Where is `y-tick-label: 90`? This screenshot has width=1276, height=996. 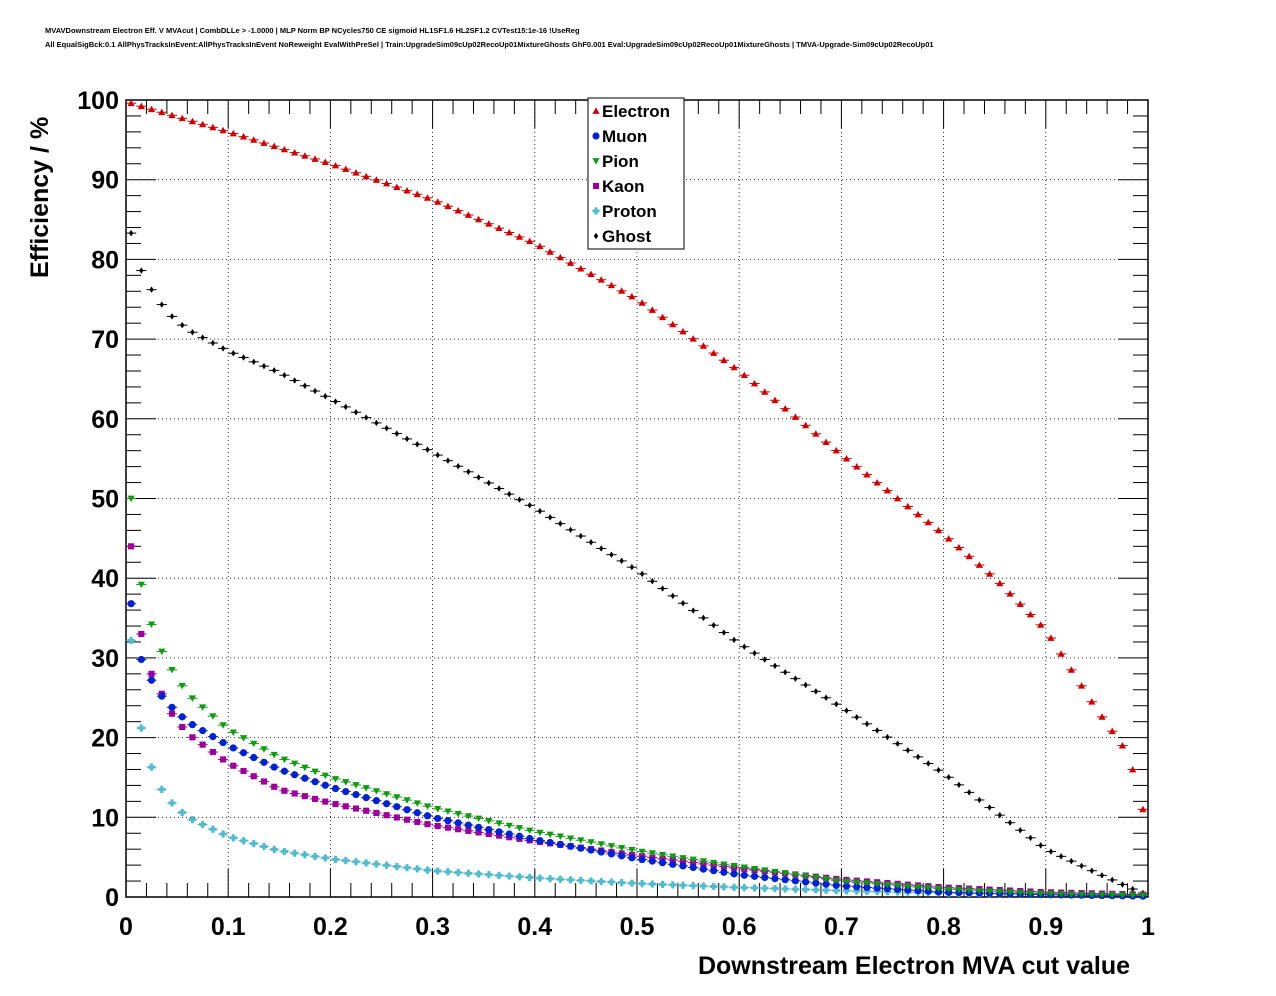
y-tick-label: 90 is located at coordinates (105, 181).